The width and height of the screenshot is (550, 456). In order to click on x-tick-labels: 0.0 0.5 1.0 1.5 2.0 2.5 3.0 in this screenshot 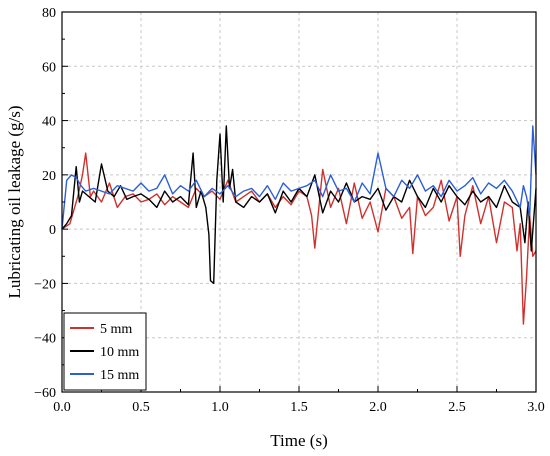, I will do `click(299, 407)`.